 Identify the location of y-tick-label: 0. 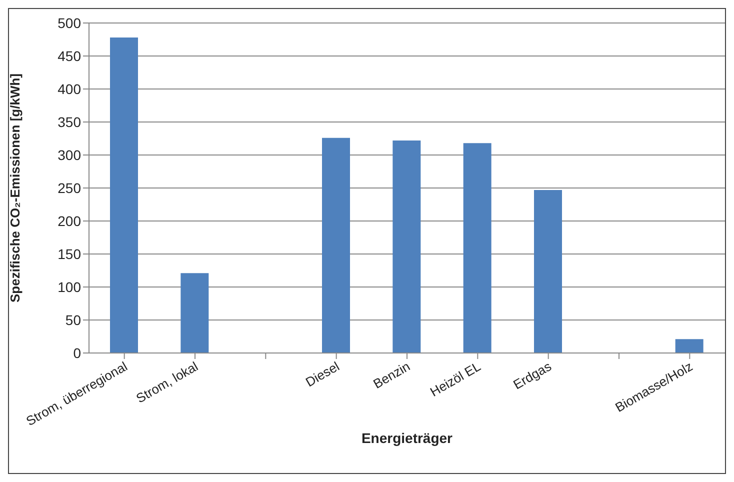
(77, 352).